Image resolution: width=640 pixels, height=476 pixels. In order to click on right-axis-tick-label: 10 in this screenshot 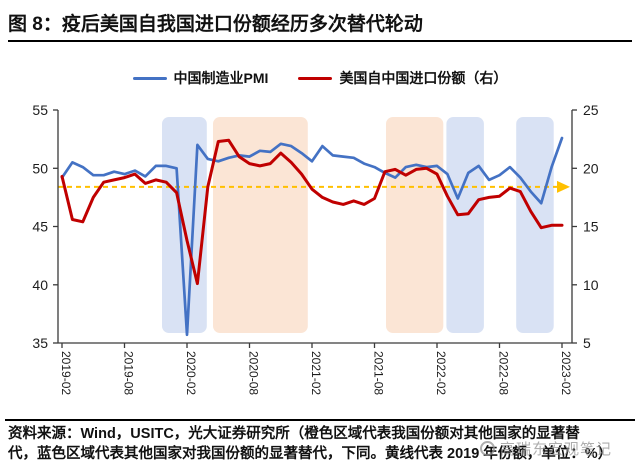, I will do `click(591, 285)`.